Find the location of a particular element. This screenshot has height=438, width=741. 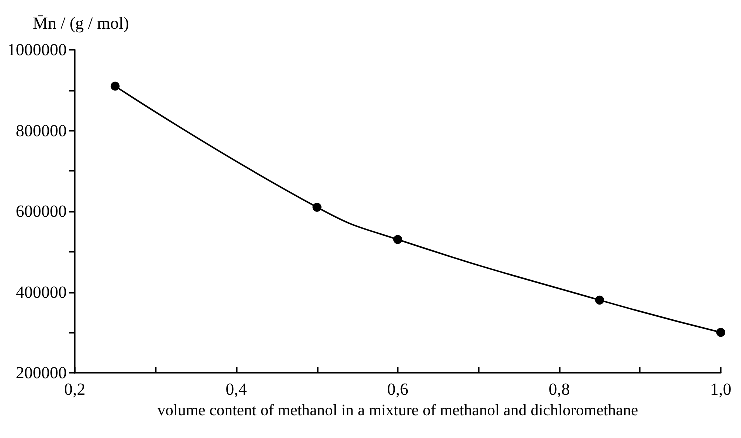

x-tick-label: 0,2 is located at coordinates (75, 389).